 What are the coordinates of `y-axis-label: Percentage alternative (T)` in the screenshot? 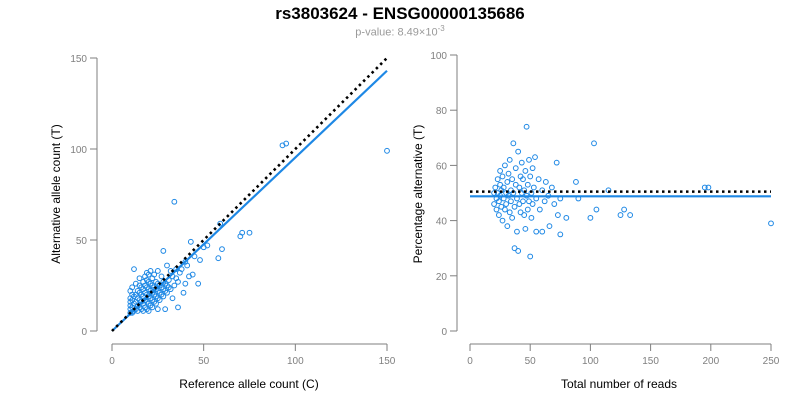 It's located at (418, 194).